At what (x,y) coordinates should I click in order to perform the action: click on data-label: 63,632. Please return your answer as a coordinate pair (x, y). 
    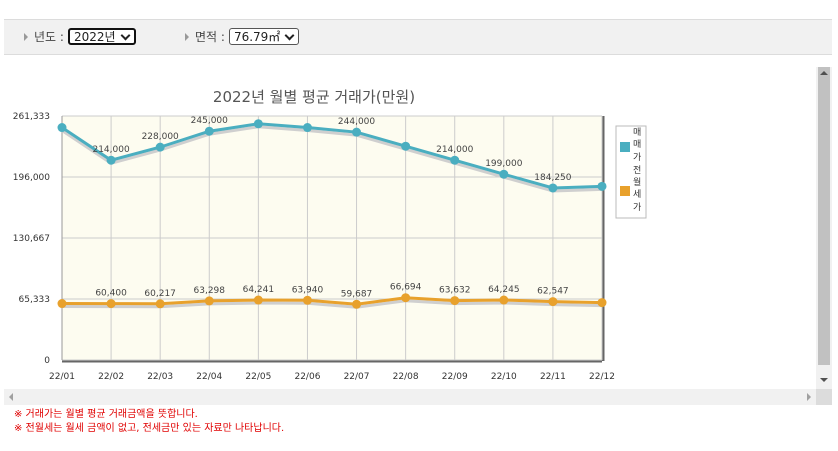
    Looking at the image, I should click on (455, 291).